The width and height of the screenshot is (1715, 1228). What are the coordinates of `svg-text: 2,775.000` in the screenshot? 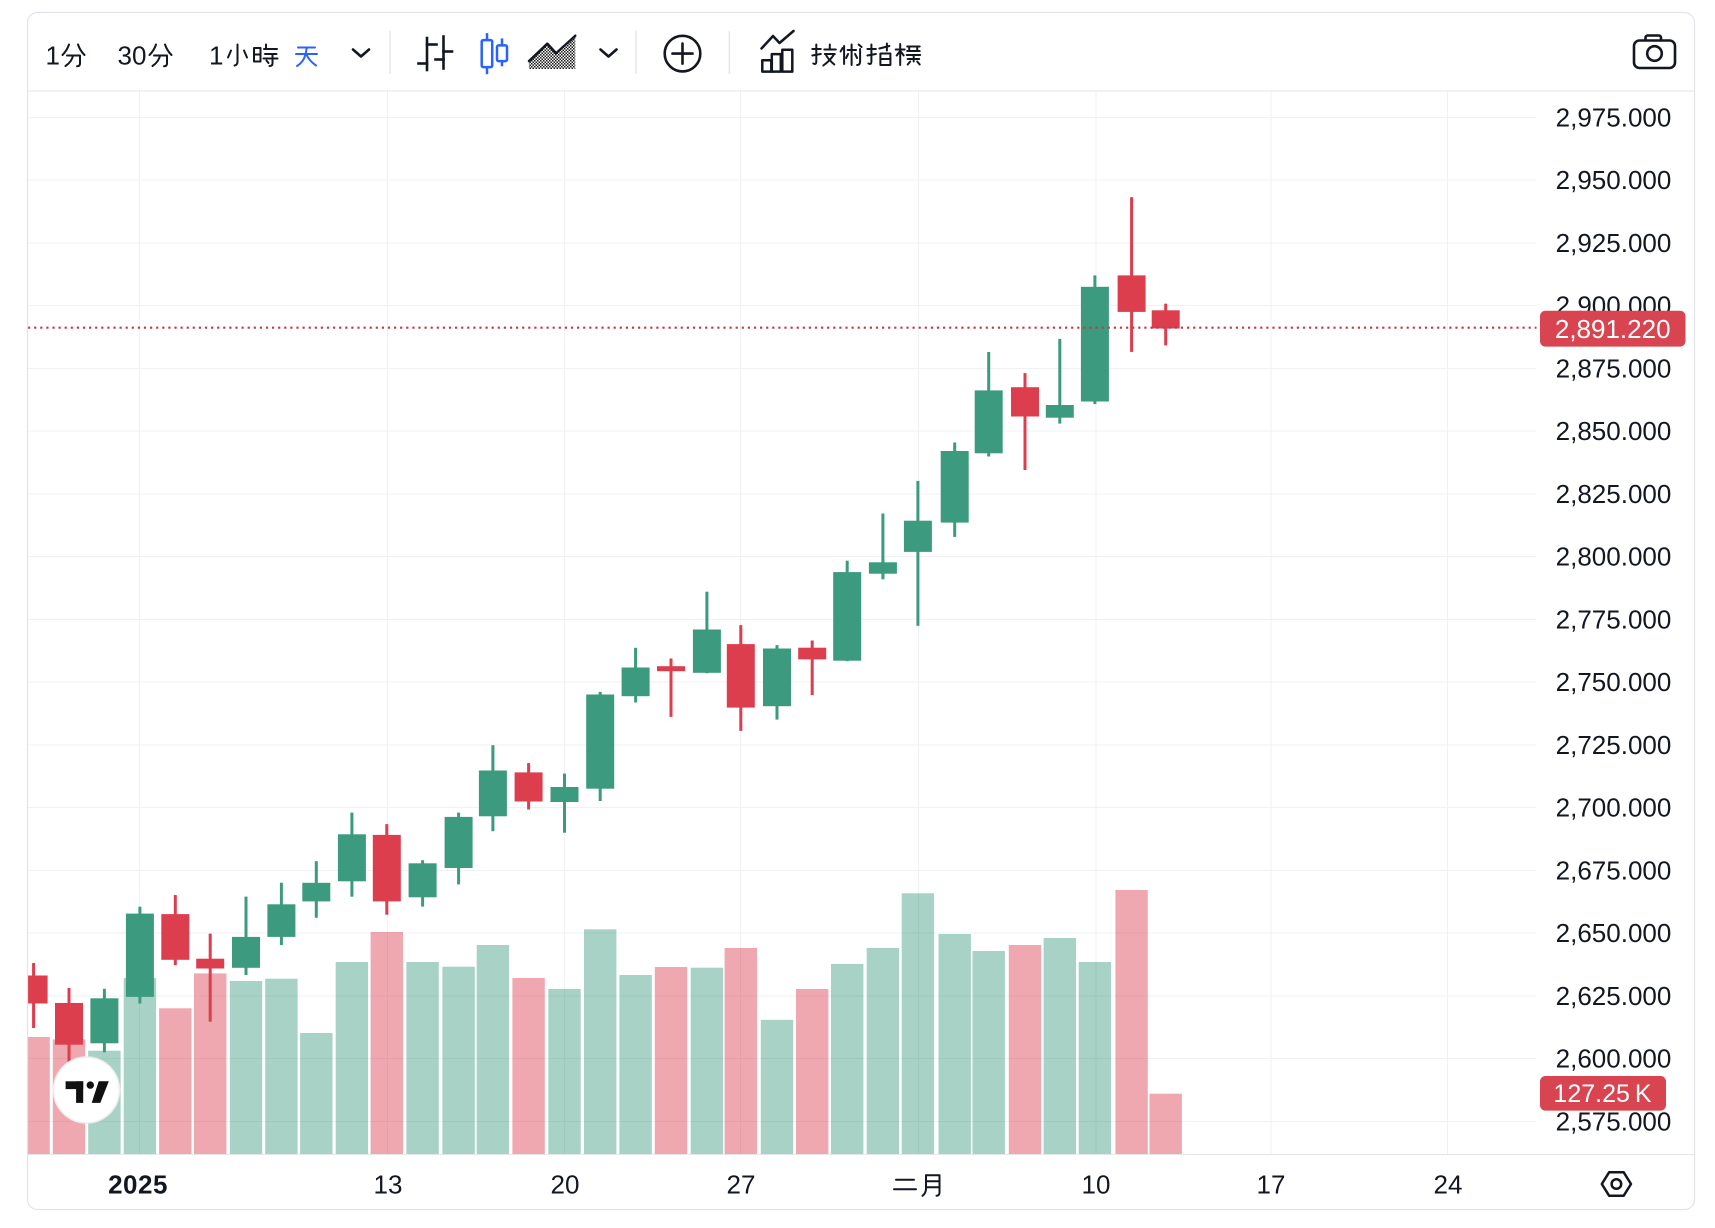 It's located at (1614, 619).